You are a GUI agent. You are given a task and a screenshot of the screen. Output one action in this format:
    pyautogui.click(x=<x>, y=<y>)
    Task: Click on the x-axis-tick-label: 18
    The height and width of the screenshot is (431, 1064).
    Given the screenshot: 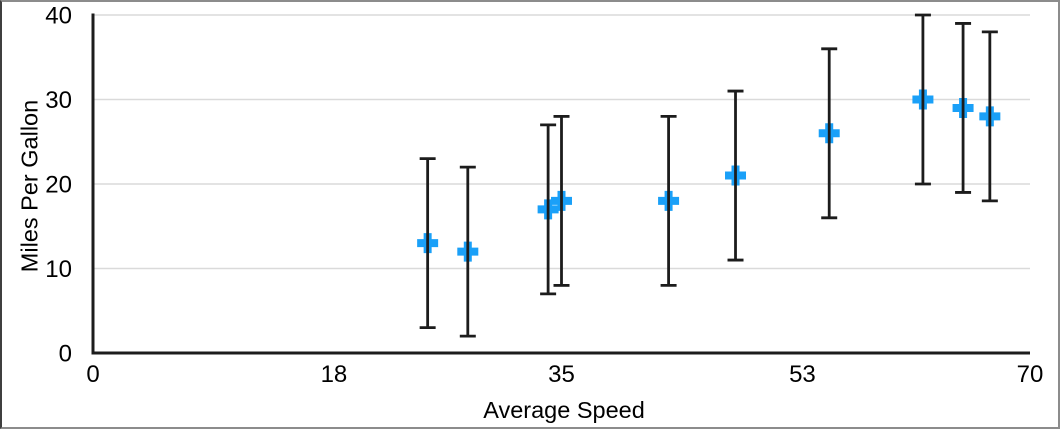 What is the action you would take?
    pyautogui.click(x=334, y=374)
    